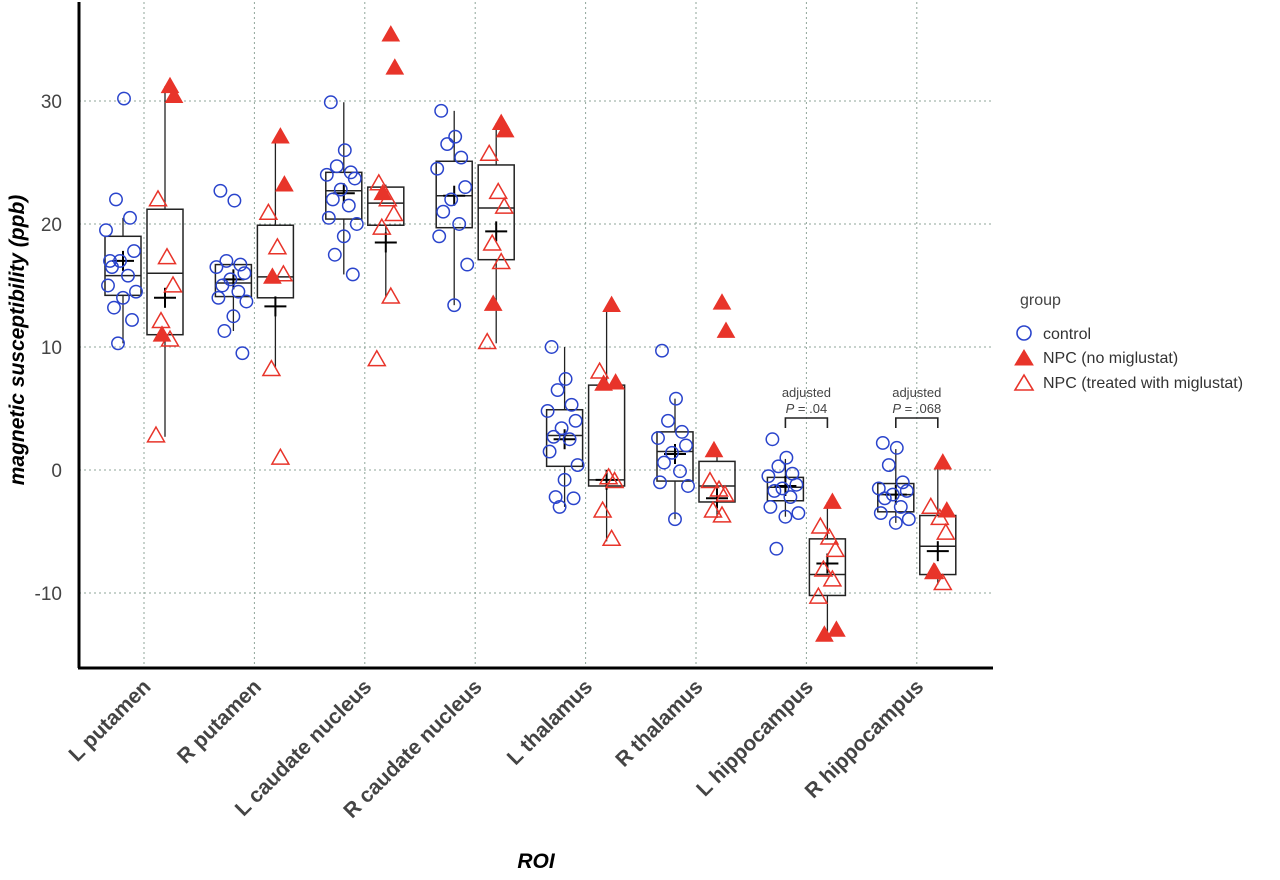 This screenshot has height=880, width=1280. What do you see at coordinates (1143, 383) in the screenshot?
I see `legend-label-npc-treated: NPC (treated with miglustat)` at bounding box center [1143, 383].